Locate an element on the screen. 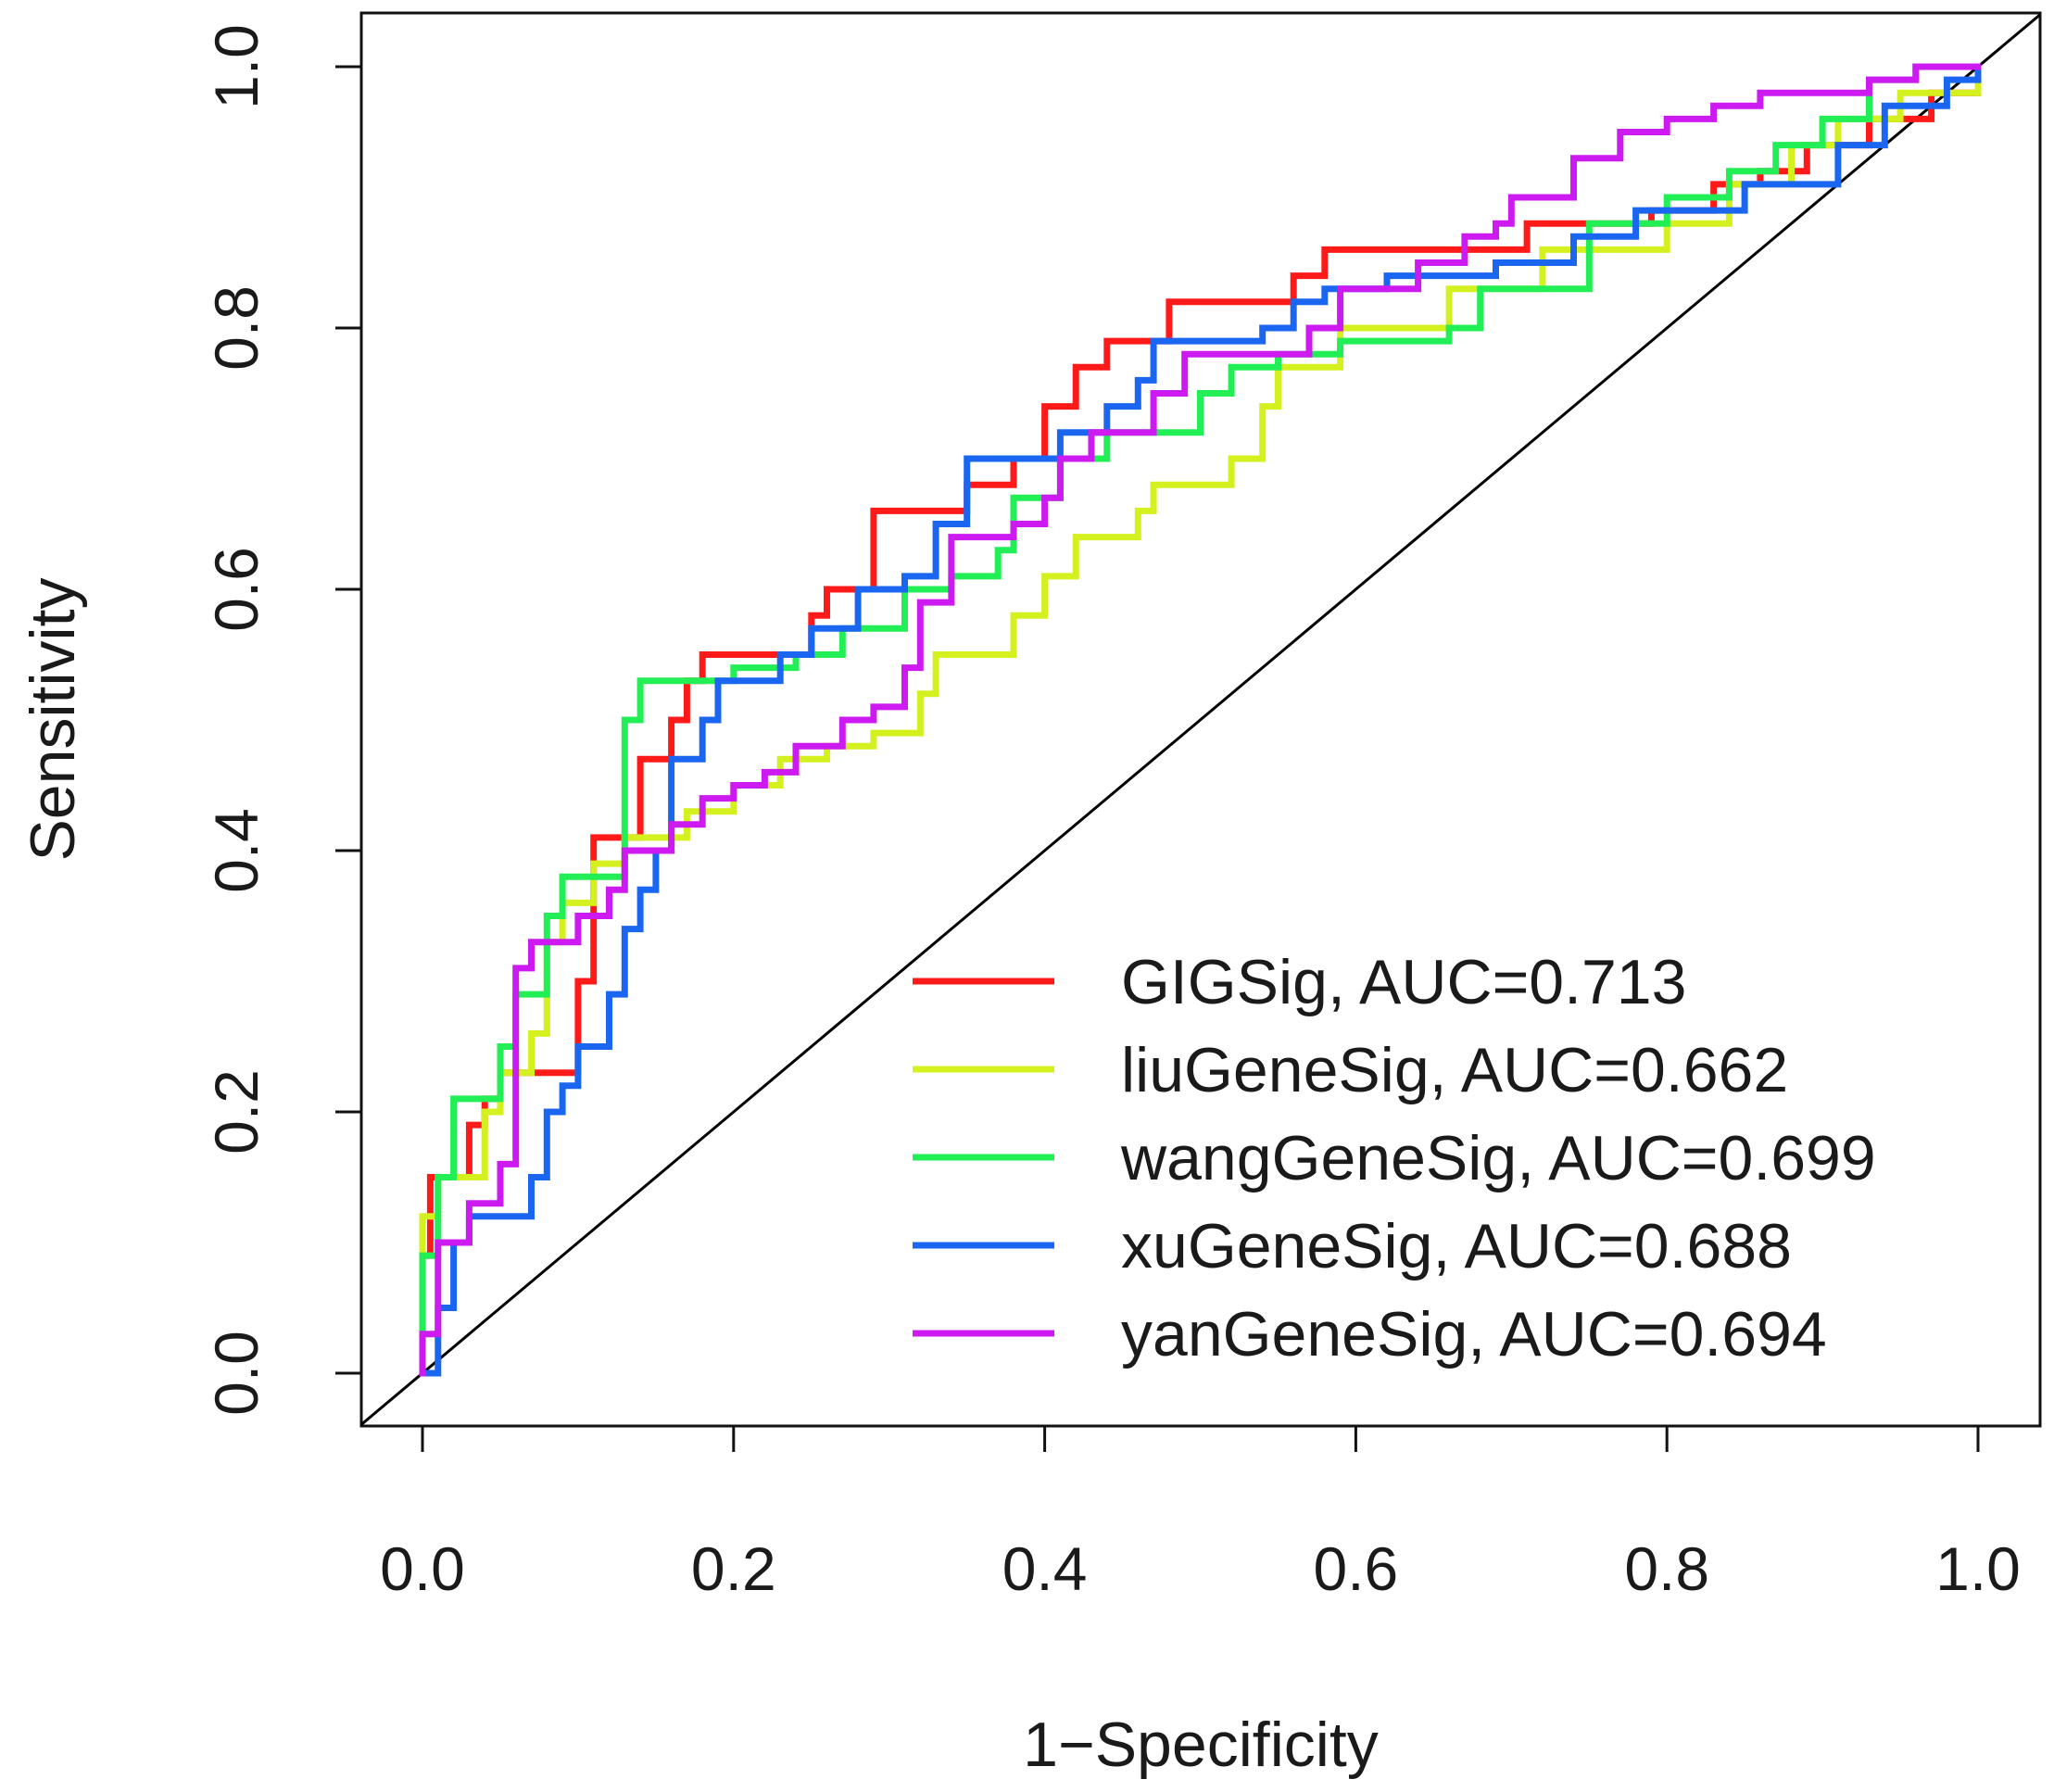 This screenshot has width=2054, height=1792. x-axis-title: 1−Specificity is located at coordinates (1201, 1745).